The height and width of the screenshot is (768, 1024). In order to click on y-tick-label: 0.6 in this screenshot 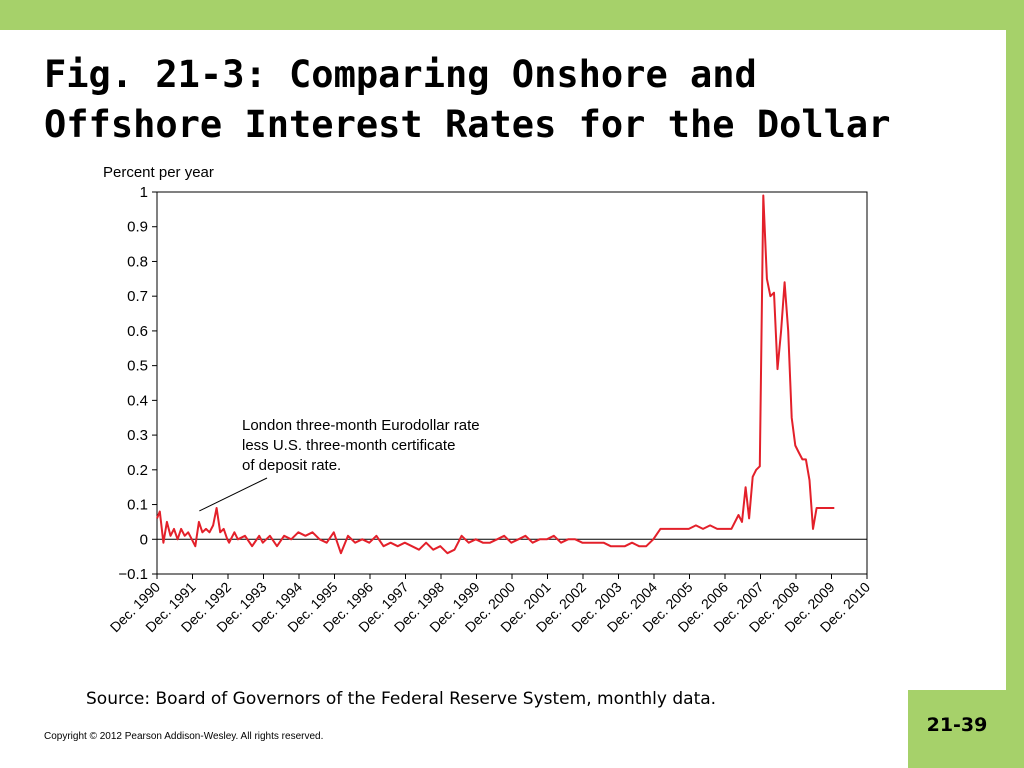, I will do `click(137, 331)`.